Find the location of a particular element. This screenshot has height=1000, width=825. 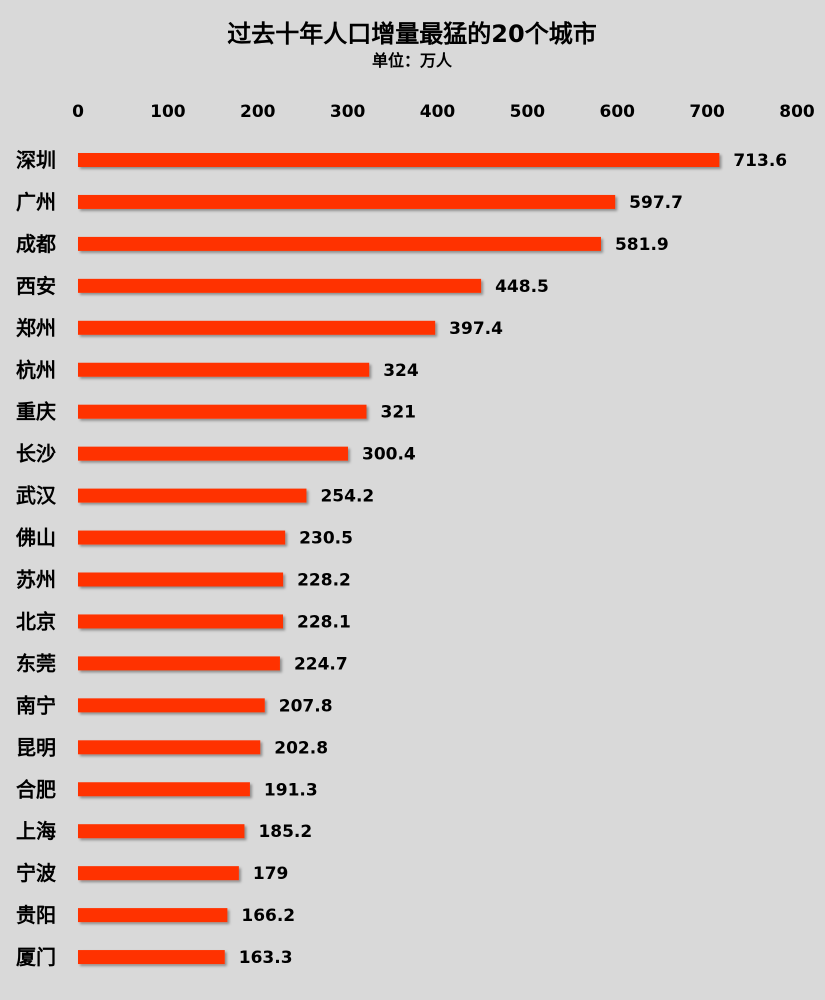

chart-title: 过去十年人口增量最猛的20个城市 is located at coordinates (411, 34).